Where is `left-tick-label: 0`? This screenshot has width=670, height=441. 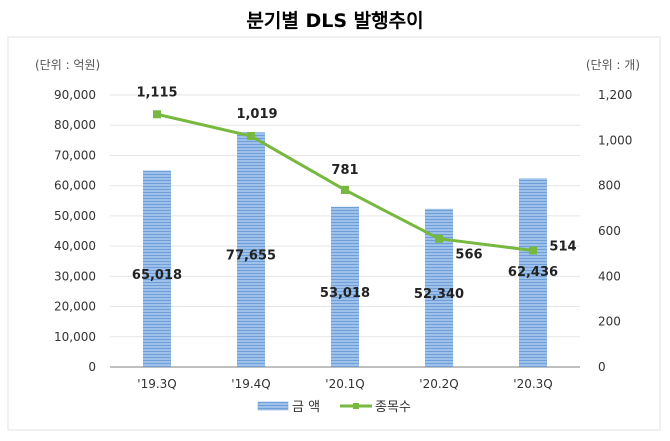
left-tick-label: 0 is located at coordinates (92, 367).